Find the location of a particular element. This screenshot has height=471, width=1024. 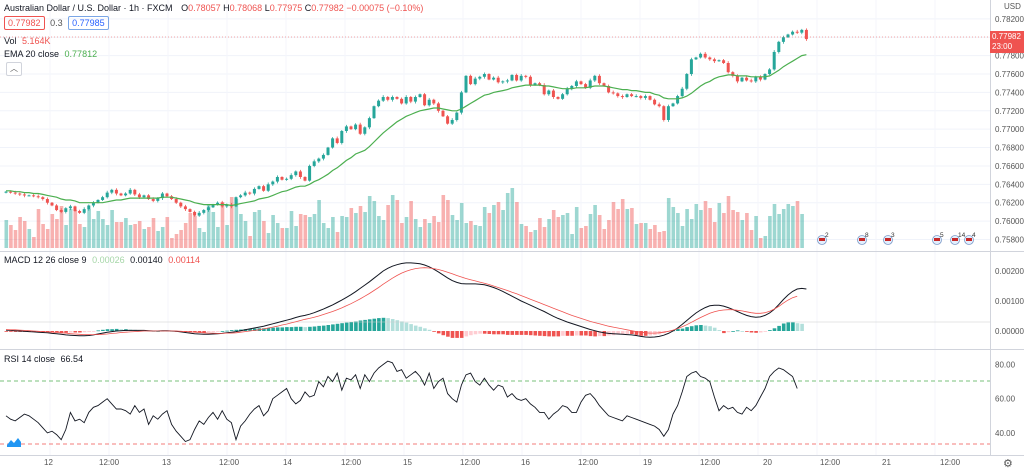

economic-event-marker: 5 is located at coordinates (938, 238).